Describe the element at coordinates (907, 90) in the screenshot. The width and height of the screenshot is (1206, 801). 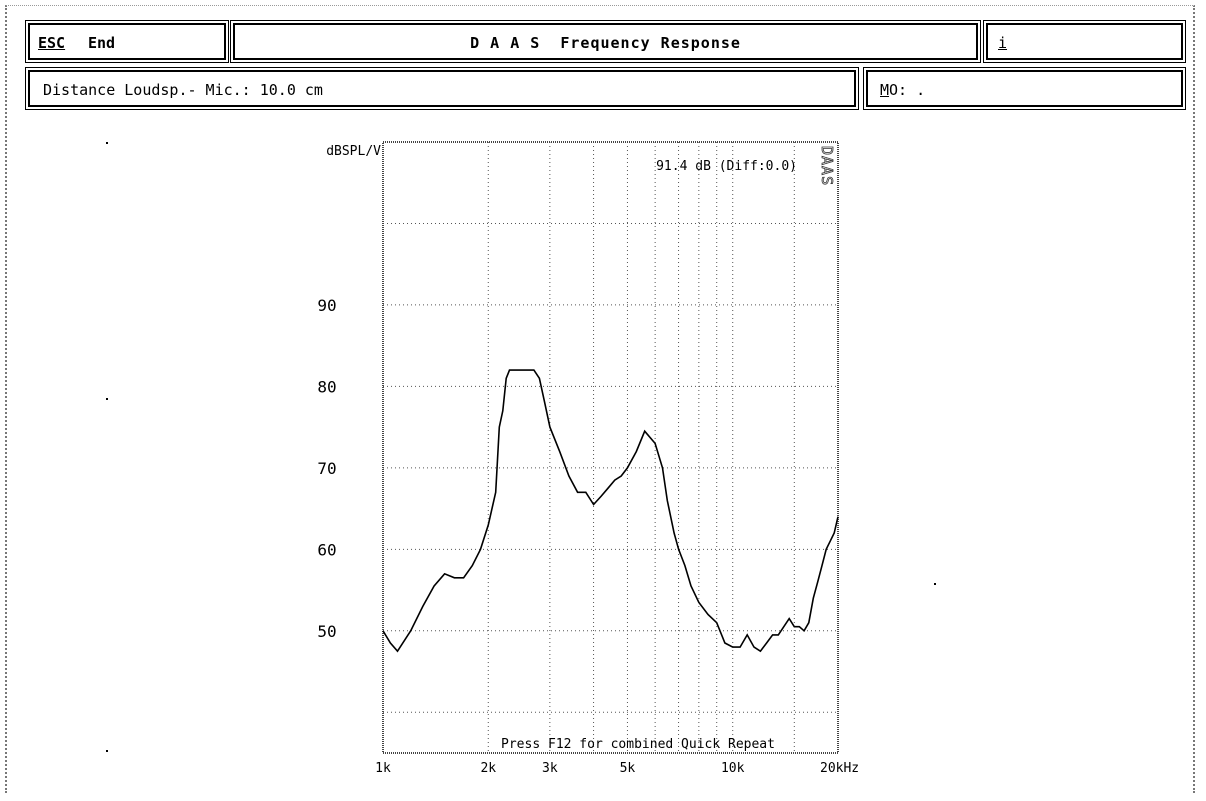
I see `mo-value: O: .` at that location.